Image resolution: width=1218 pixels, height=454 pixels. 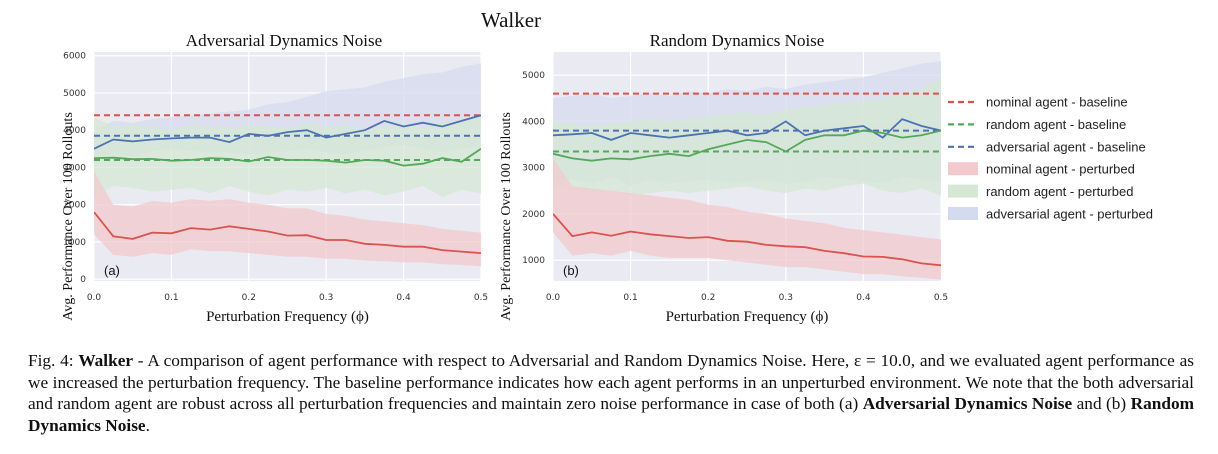 I want to click on panel-label: (a), so click(x=112, y=270).